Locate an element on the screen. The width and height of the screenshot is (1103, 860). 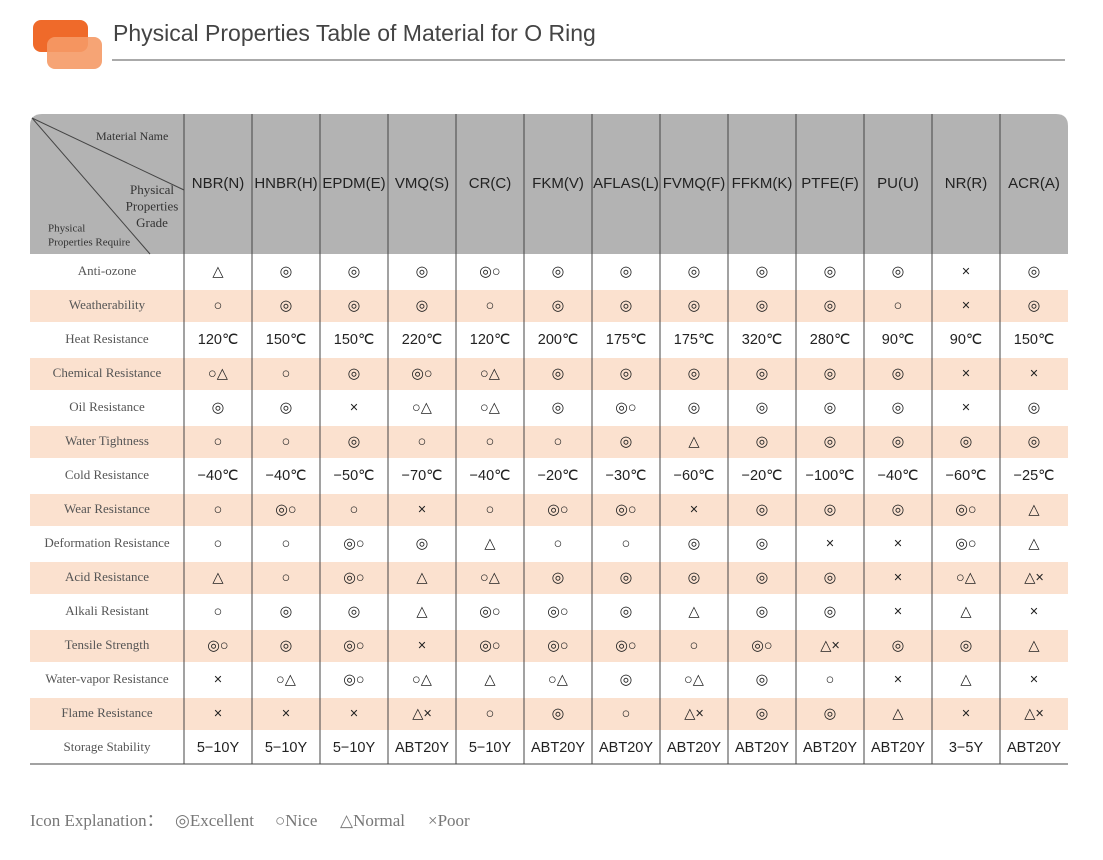
legend-item: △Normal is located at coordinates (372, 820).